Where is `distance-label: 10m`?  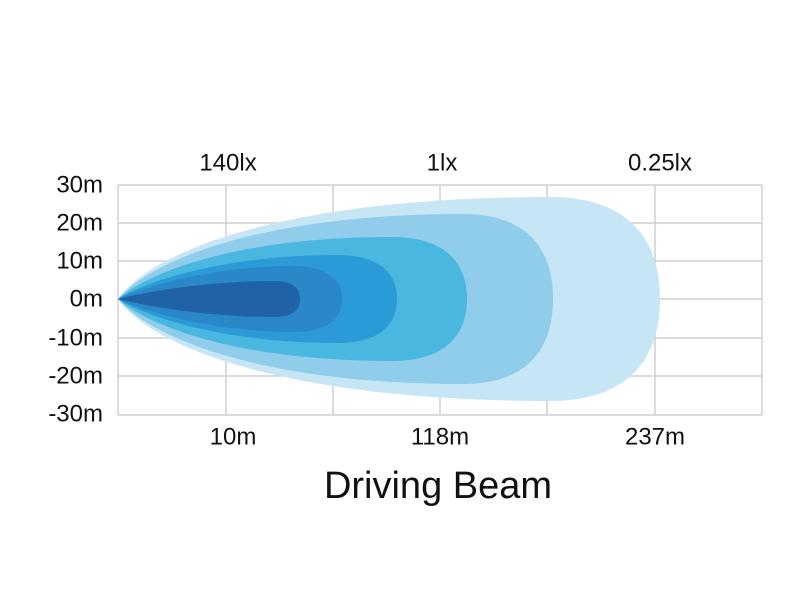
distance-label: 10m is located at coordinates (233, 436).